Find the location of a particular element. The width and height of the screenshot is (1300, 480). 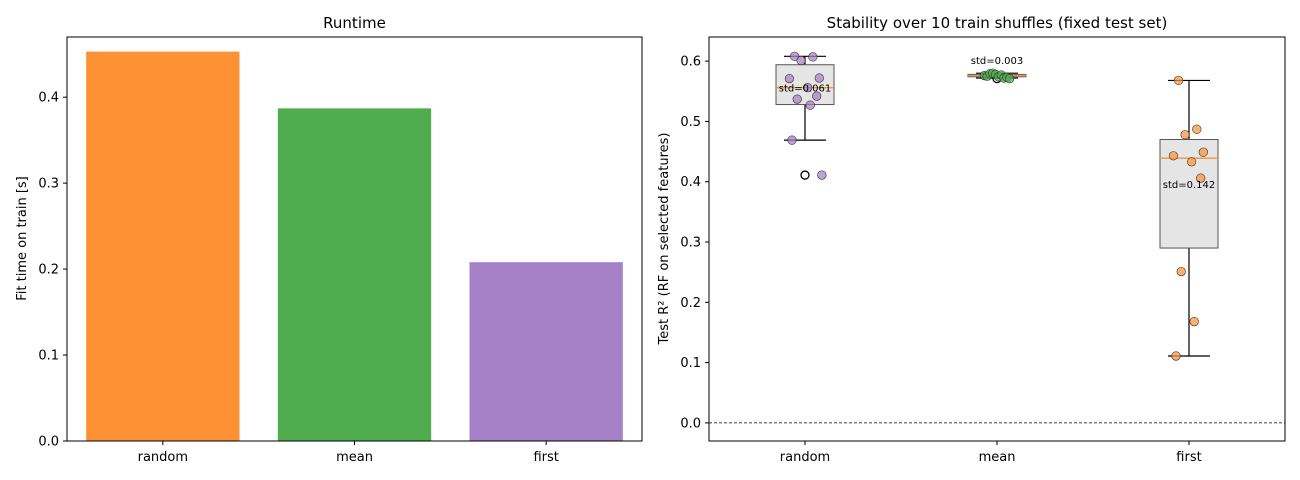

bar-mean is located at coordinates (354, 275).